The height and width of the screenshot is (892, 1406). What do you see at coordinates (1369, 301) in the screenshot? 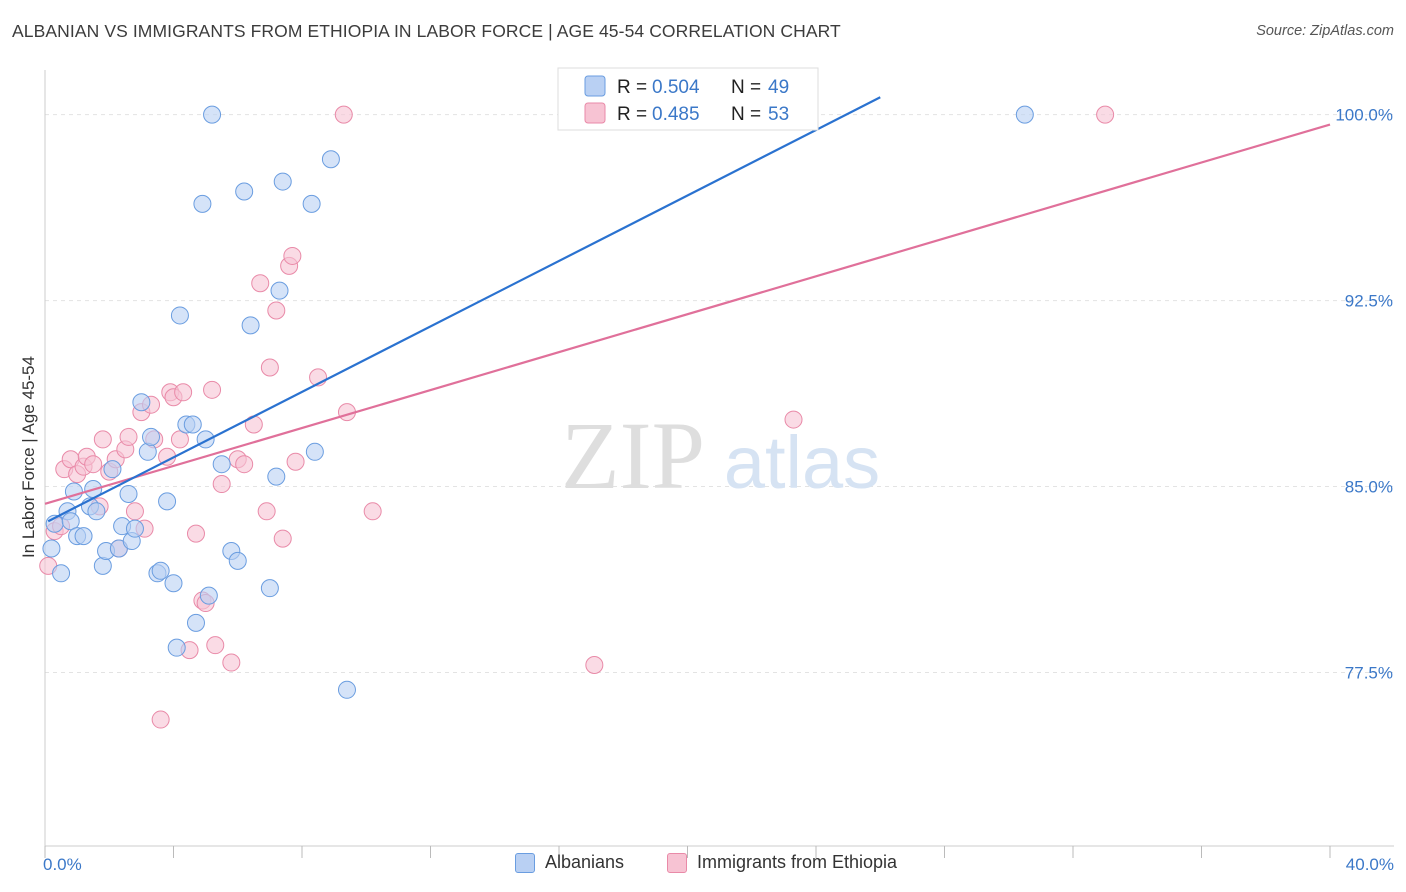
I see `y-tick-label: 92.5%` at bounding box center [1369, 301].